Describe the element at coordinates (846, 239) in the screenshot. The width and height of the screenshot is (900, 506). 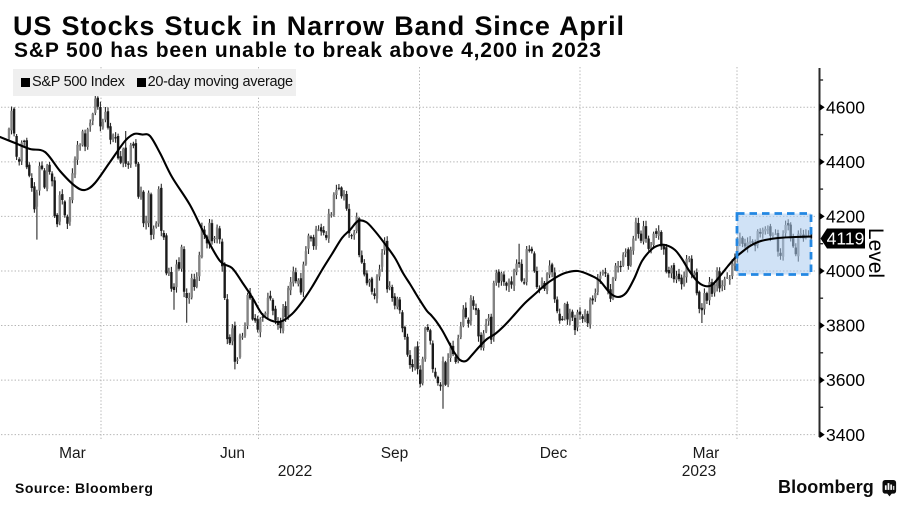
I see `svg-text: 4119` at that location.